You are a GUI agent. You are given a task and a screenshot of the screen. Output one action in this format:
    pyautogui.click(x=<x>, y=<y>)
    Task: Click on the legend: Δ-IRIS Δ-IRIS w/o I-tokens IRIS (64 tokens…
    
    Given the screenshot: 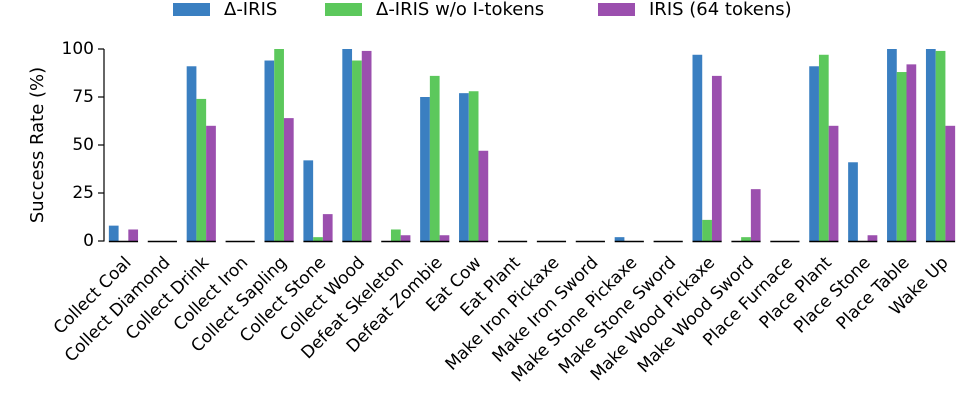 What is the action you would take?
    pyautogui.click(x=482, y=10)
    